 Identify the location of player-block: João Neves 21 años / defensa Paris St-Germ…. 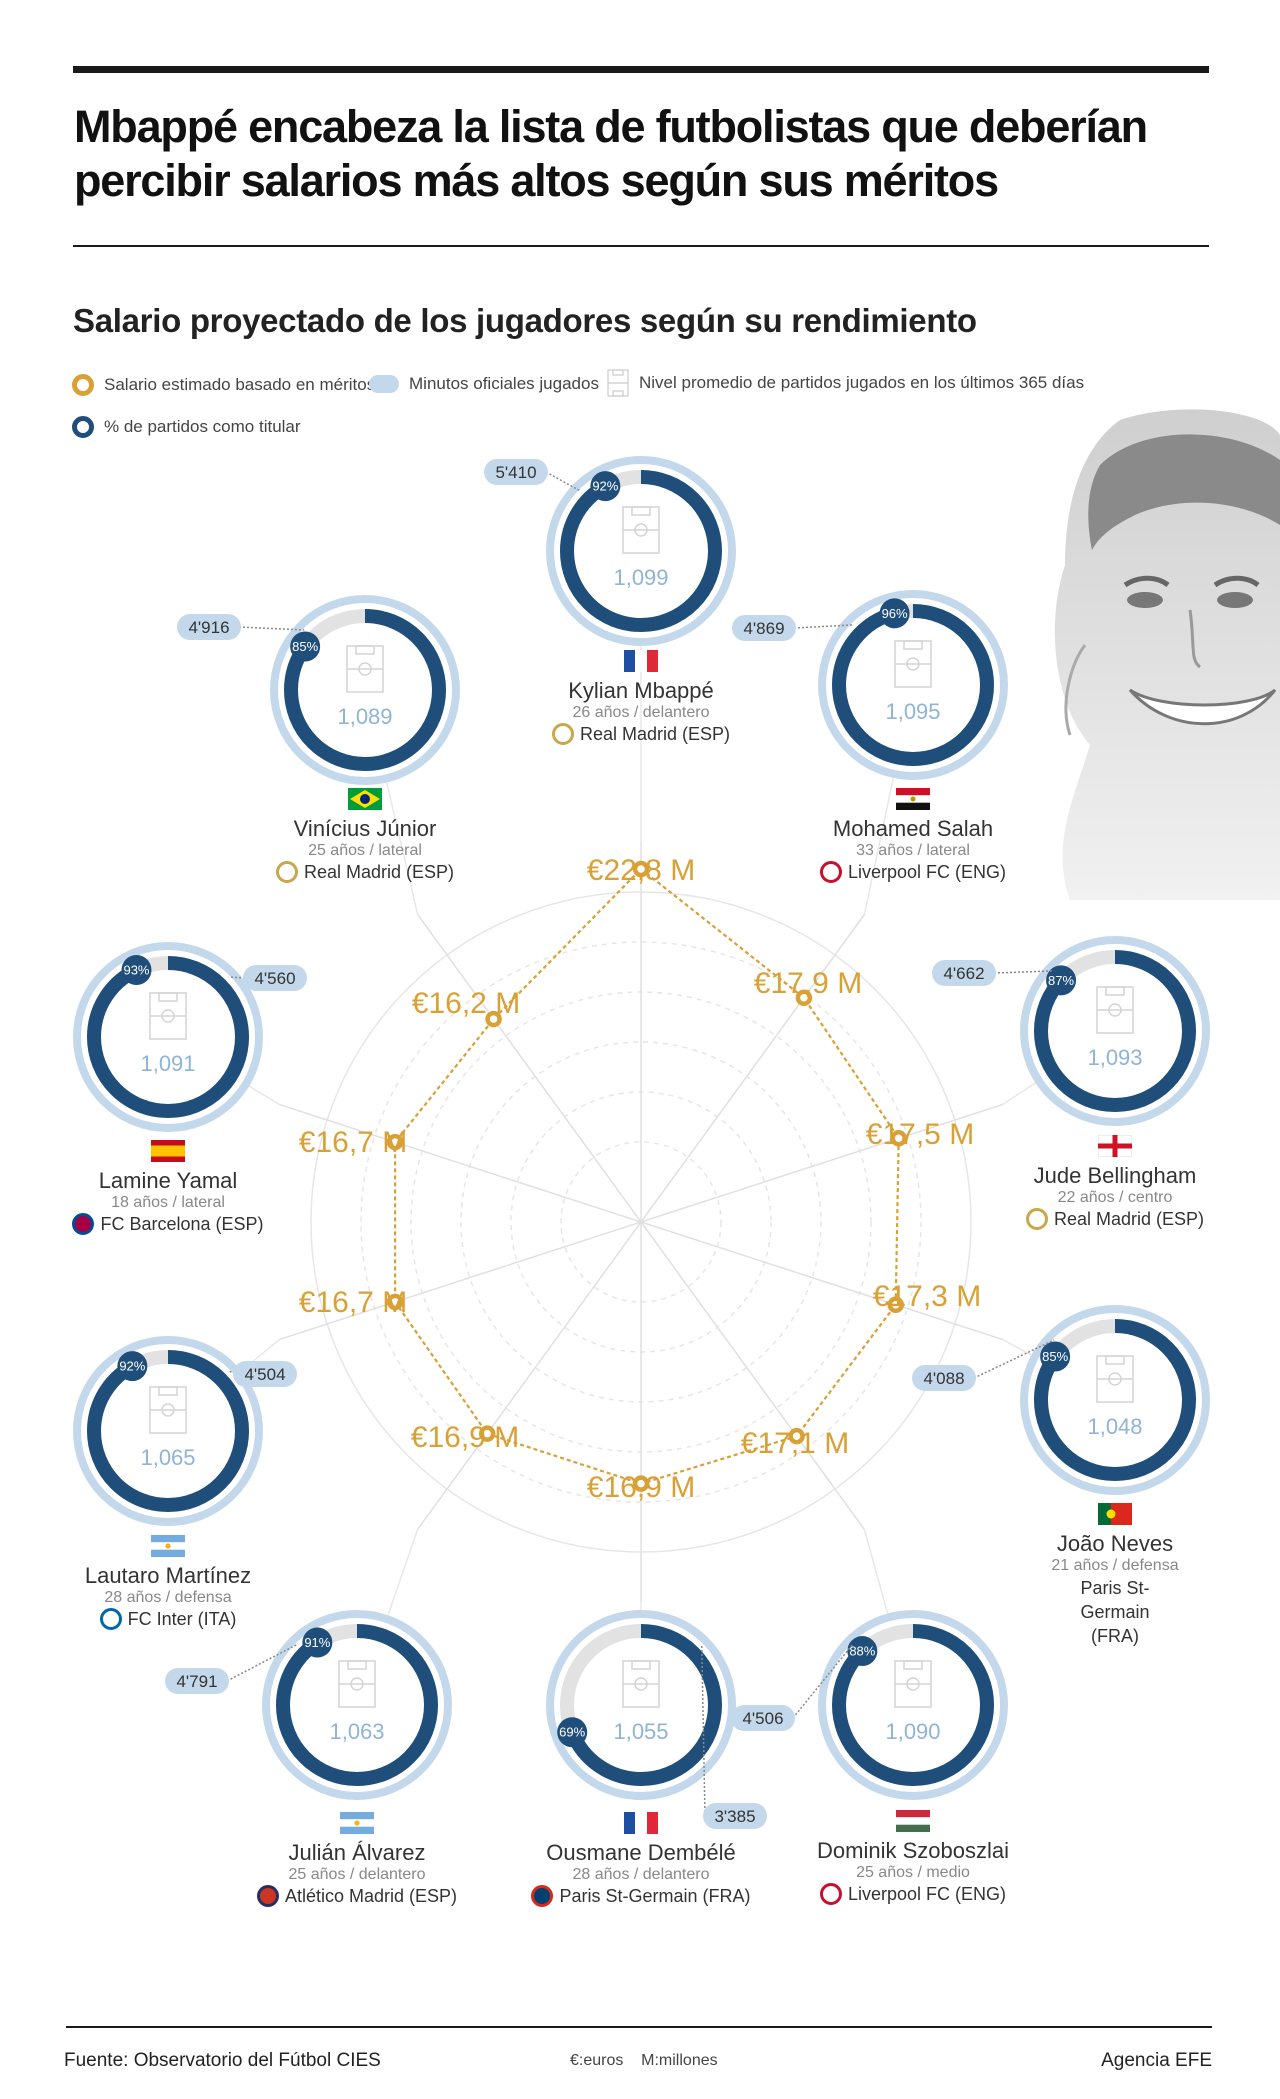
(1115, 1575).